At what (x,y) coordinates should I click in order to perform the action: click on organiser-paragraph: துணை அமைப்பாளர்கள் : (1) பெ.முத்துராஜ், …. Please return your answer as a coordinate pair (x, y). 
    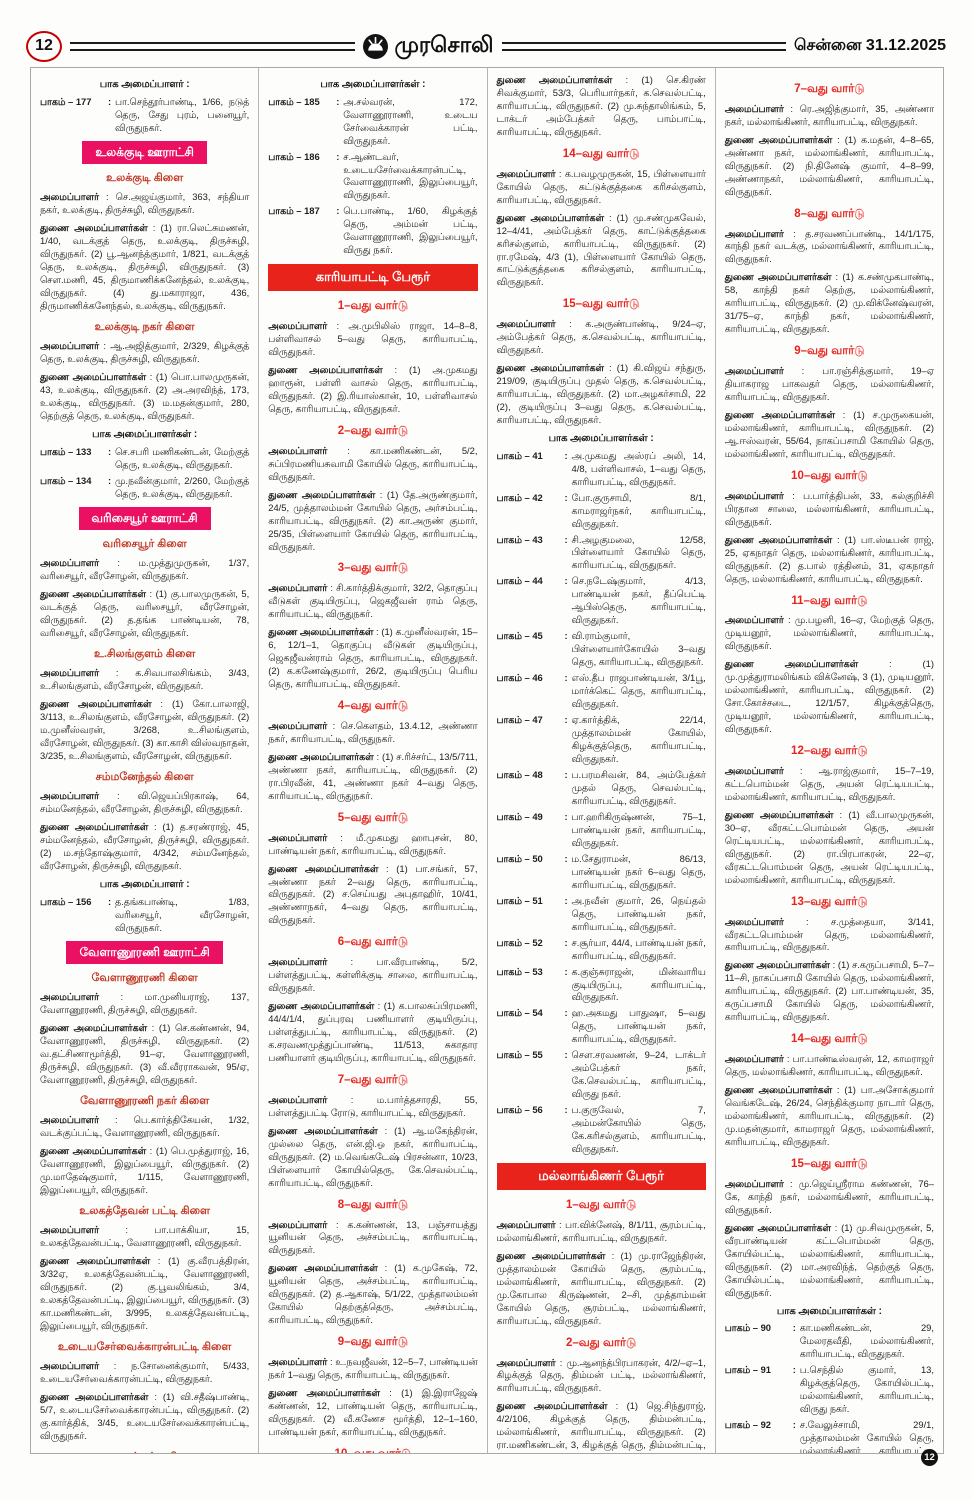
    Looking at the image, I should click on (145, 1170).